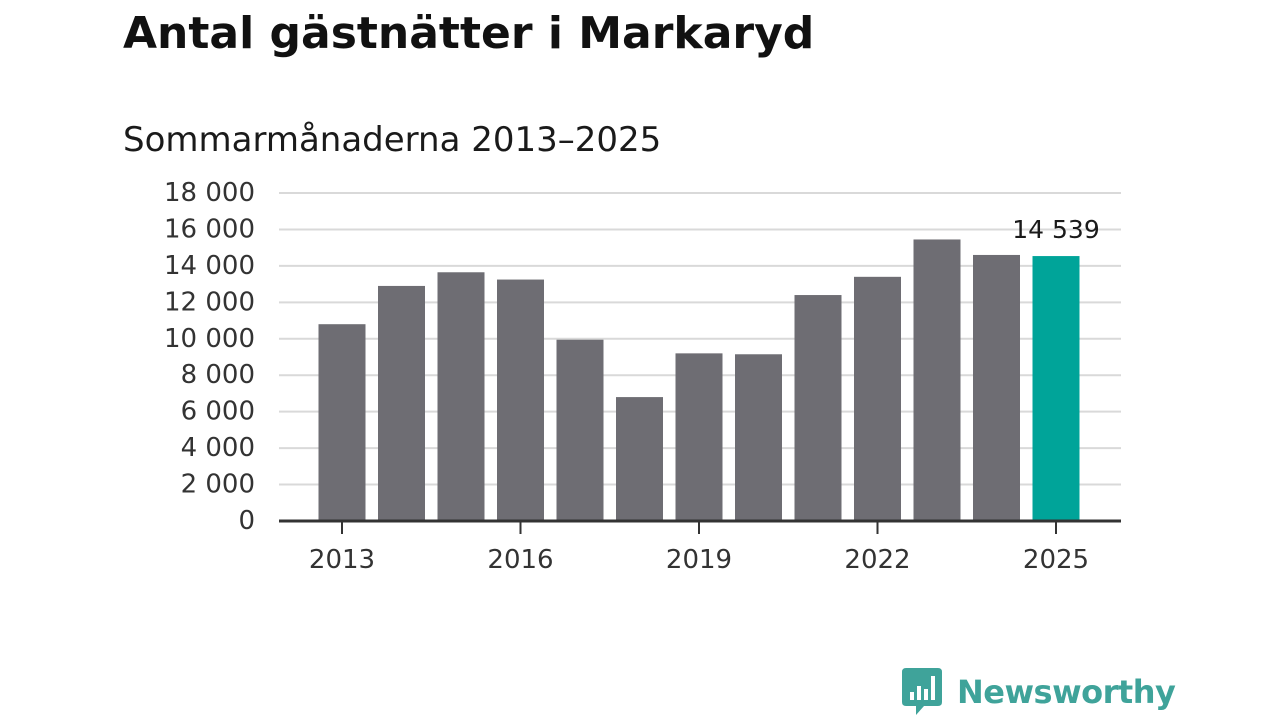 The height and width of the screenshot is (720, 1280). Describe the element at coordinates (469, 33) in the screenshot. I see `chart-title: Antal gästnätter i Markaryd` at that location.